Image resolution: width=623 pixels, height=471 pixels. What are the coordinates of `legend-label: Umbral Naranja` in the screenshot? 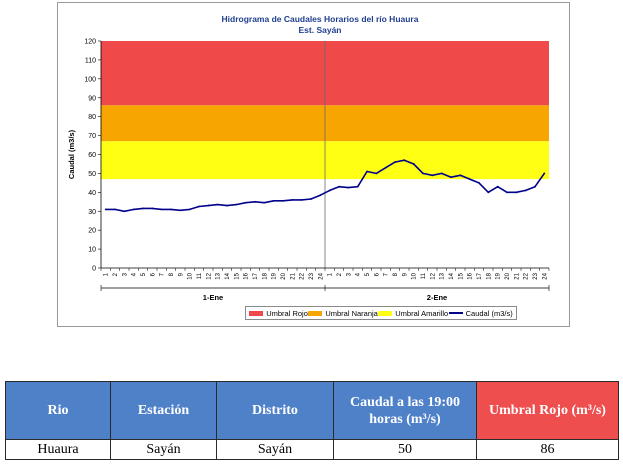 It's located at (351, 313).